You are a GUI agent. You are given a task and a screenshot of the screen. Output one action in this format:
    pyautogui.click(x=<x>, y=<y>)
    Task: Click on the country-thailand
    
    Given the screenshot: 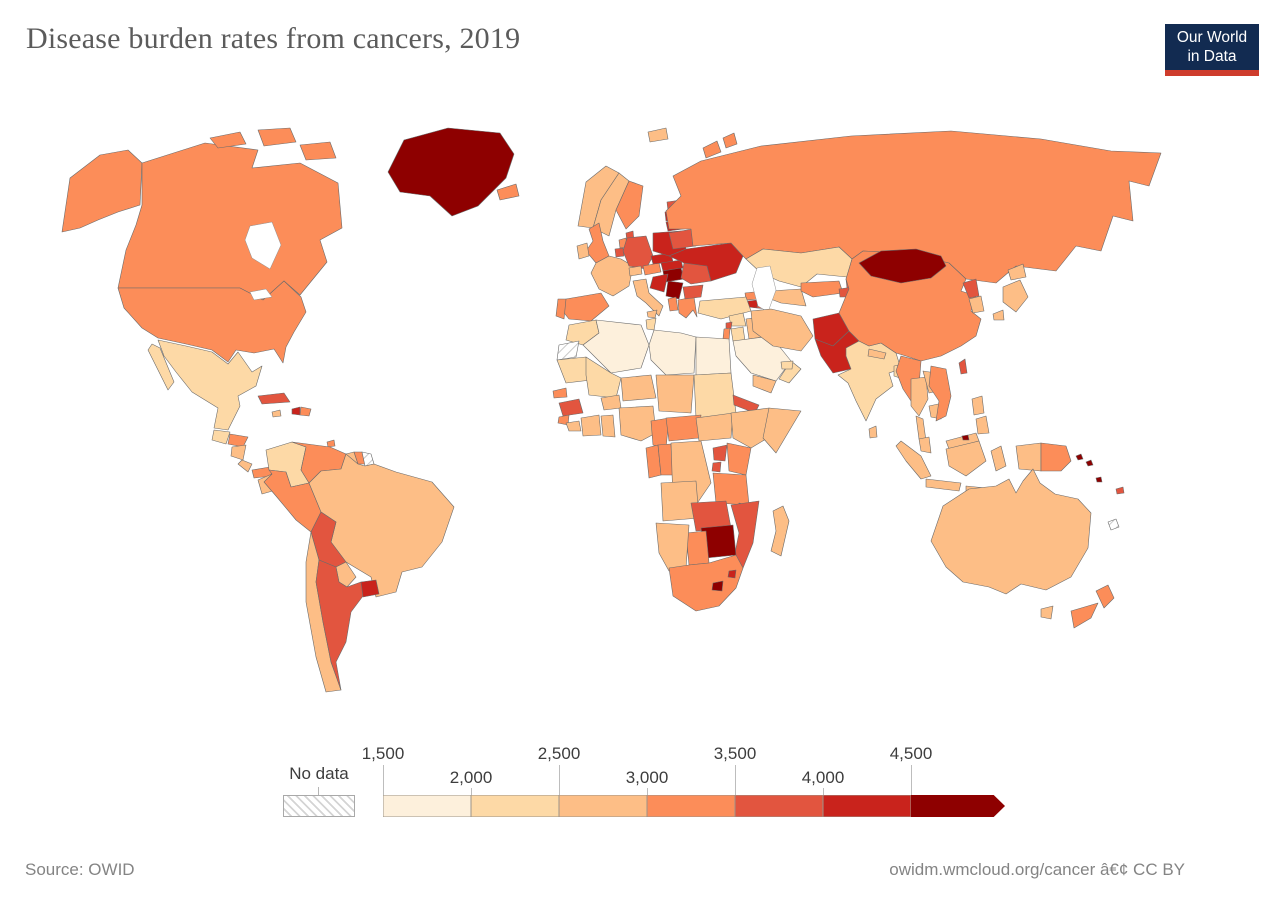 What is the action you would take?
    pyautogui.click(x=919, y=396)
    